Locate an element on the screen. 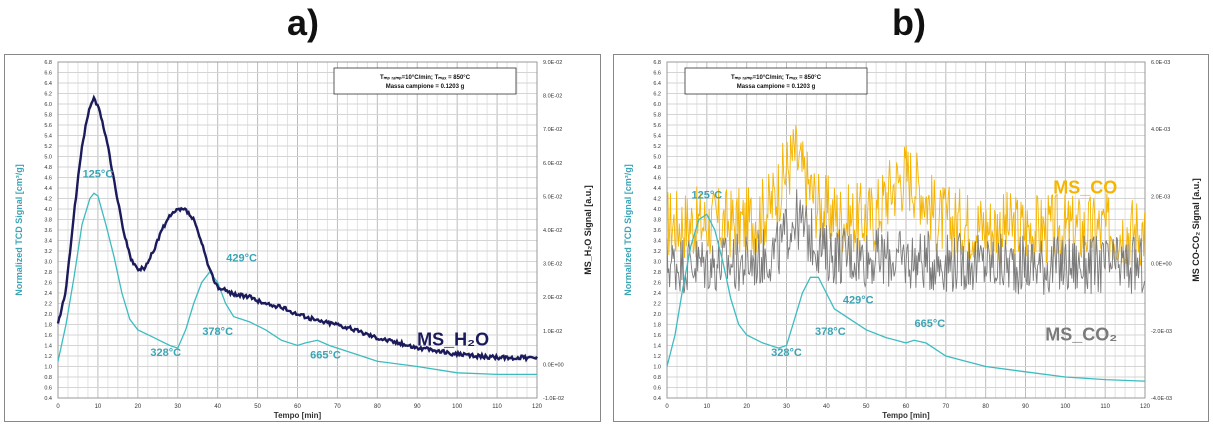  a-ytick-label: 2.0 is located at coordinates (48, 315).